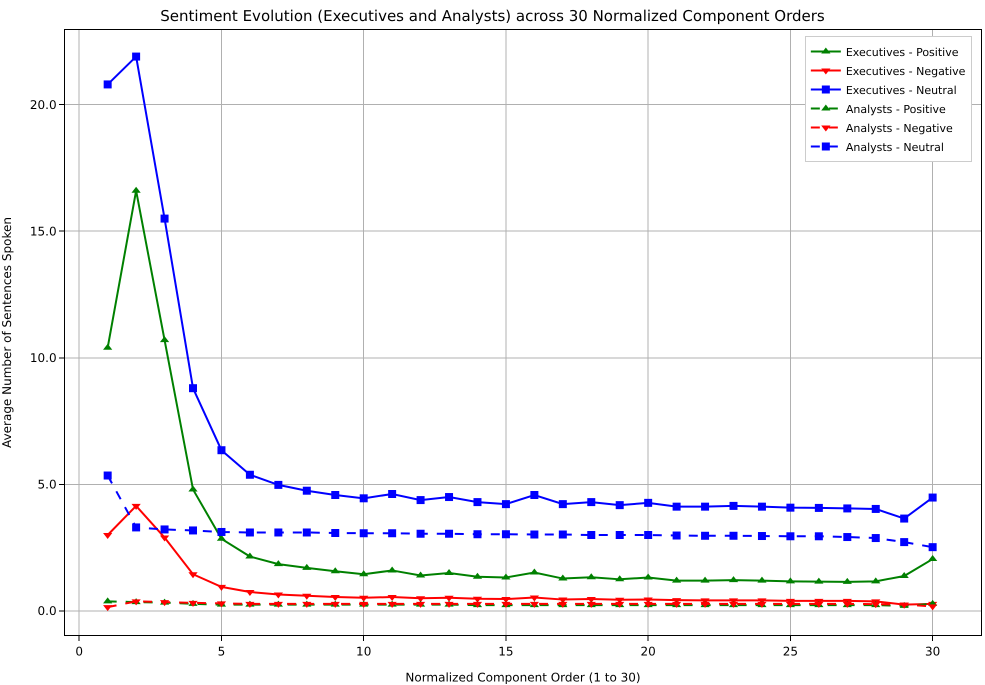 The height and width of the screenshot is (685, 985). What do you see at coordinates (895, 147) in the screenshot?
I see `legend-label: Analysts - Neutral` at bounding box center [895, 147].